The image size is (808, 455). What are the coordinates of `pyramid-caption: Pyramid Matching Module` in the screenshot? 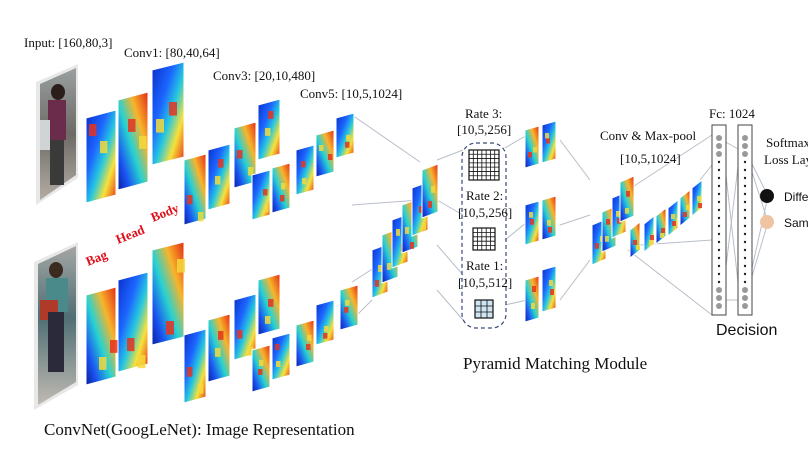 It's located at (555, 363).